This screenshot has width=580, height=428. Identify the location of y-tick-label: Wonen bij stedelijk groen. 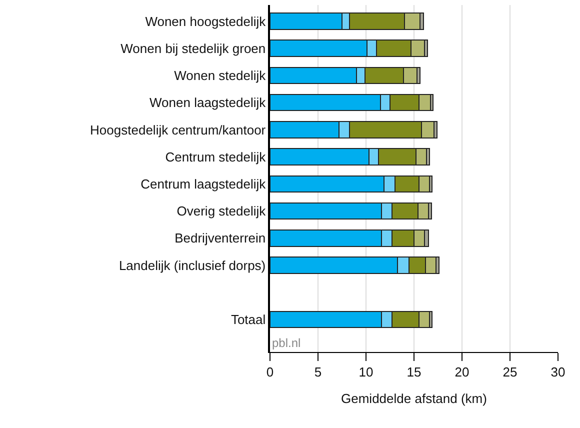
(193, 48).